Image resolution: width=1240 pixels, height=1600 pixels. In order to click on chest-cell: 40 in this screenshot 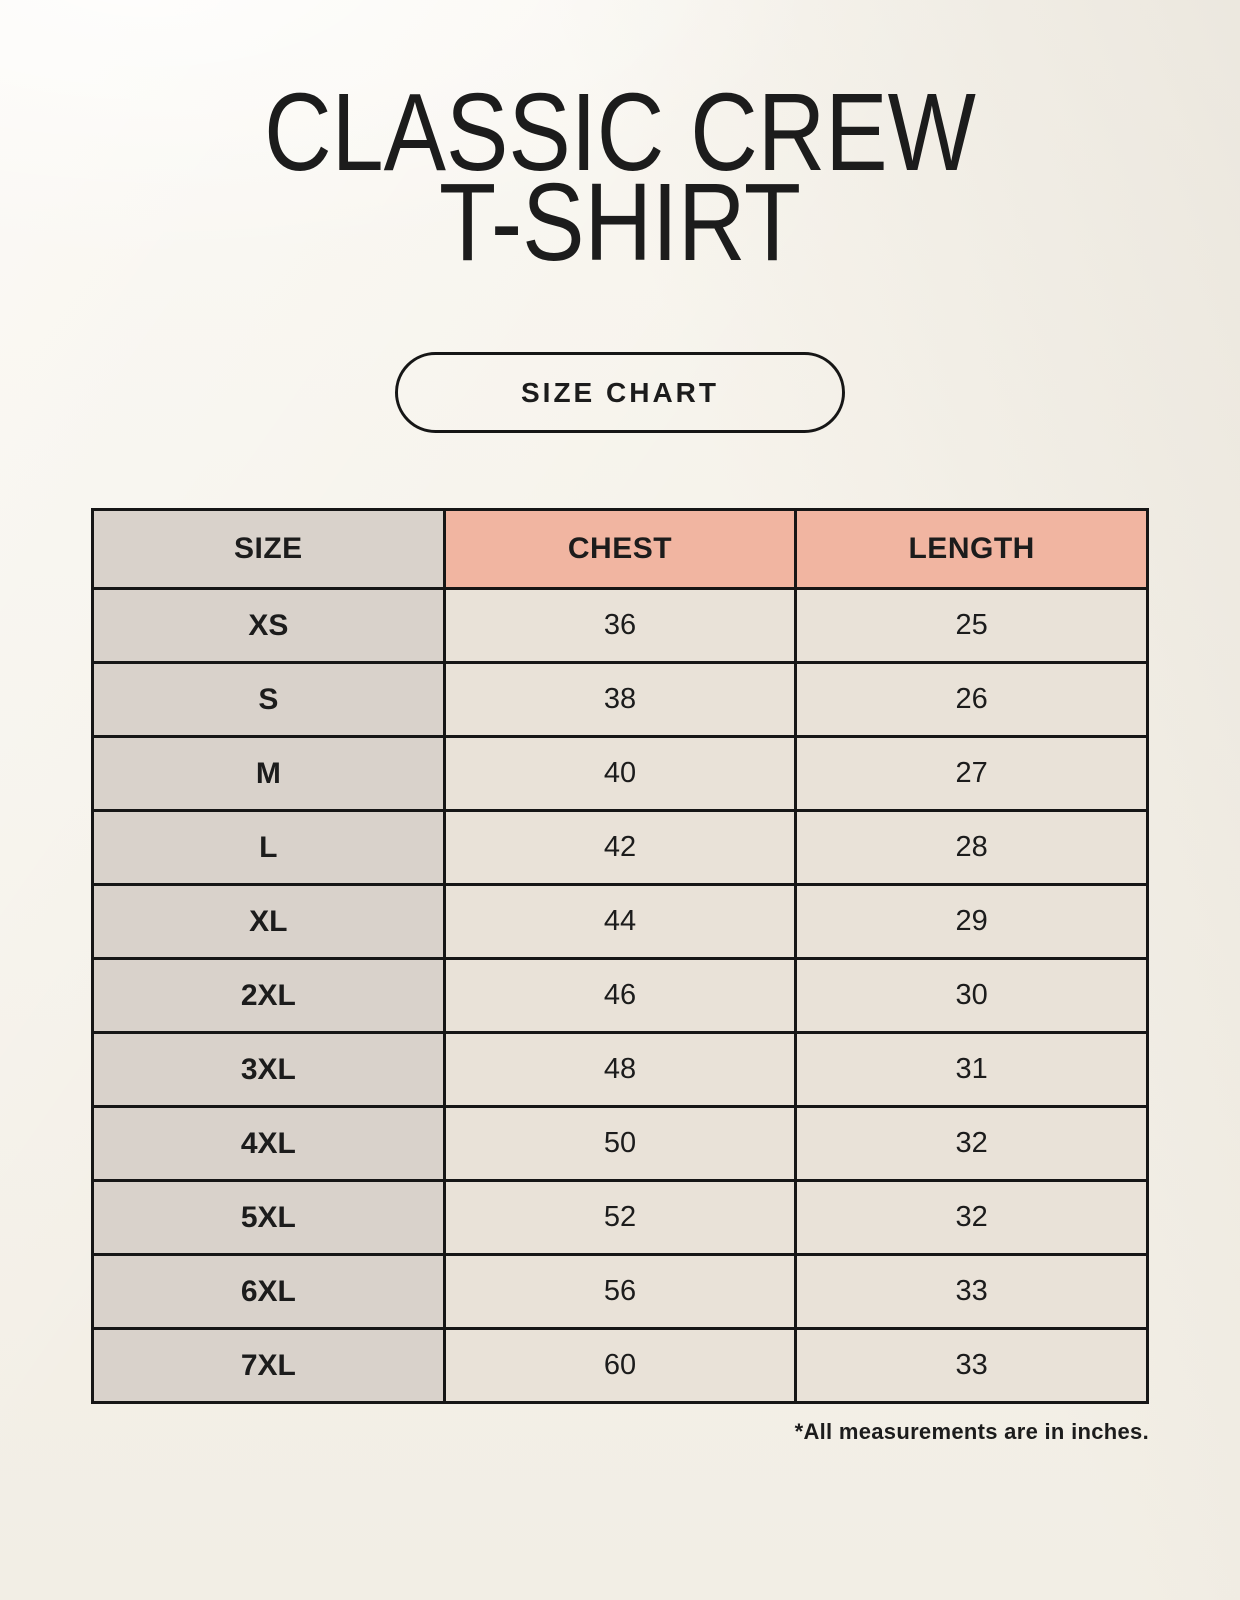, I will do `click(620, 774)`.